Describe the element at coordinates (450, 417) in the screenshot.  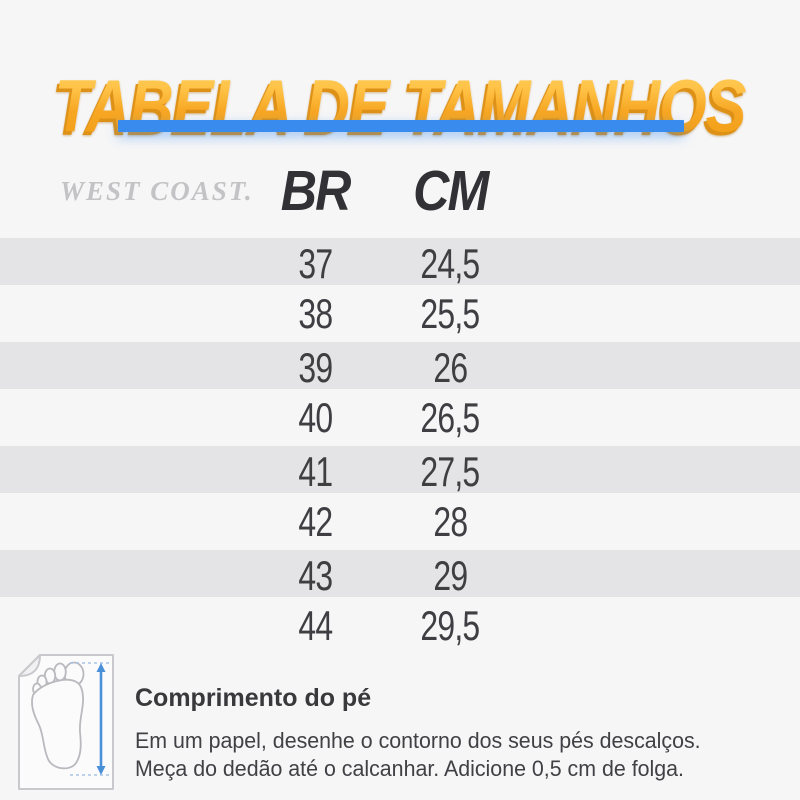
I see `cell-cm: 26,5` at that location.